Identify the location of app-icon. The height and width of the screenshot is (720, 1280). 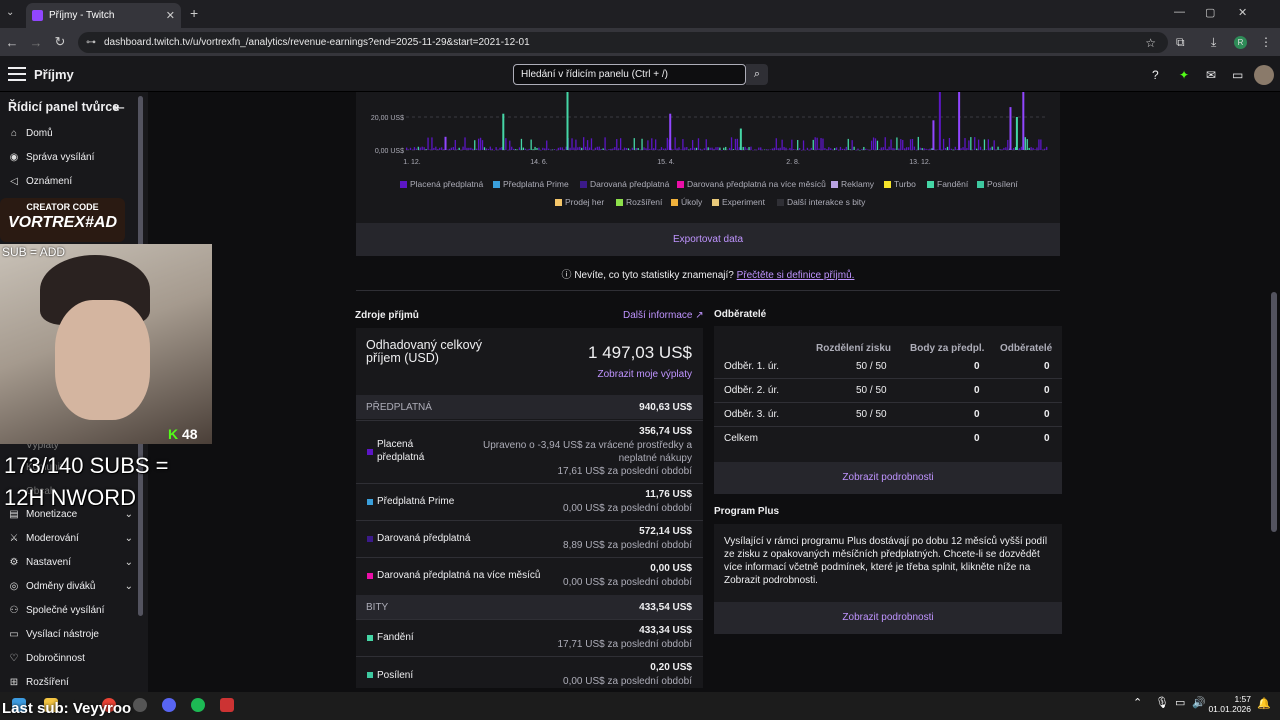
(227, 705).